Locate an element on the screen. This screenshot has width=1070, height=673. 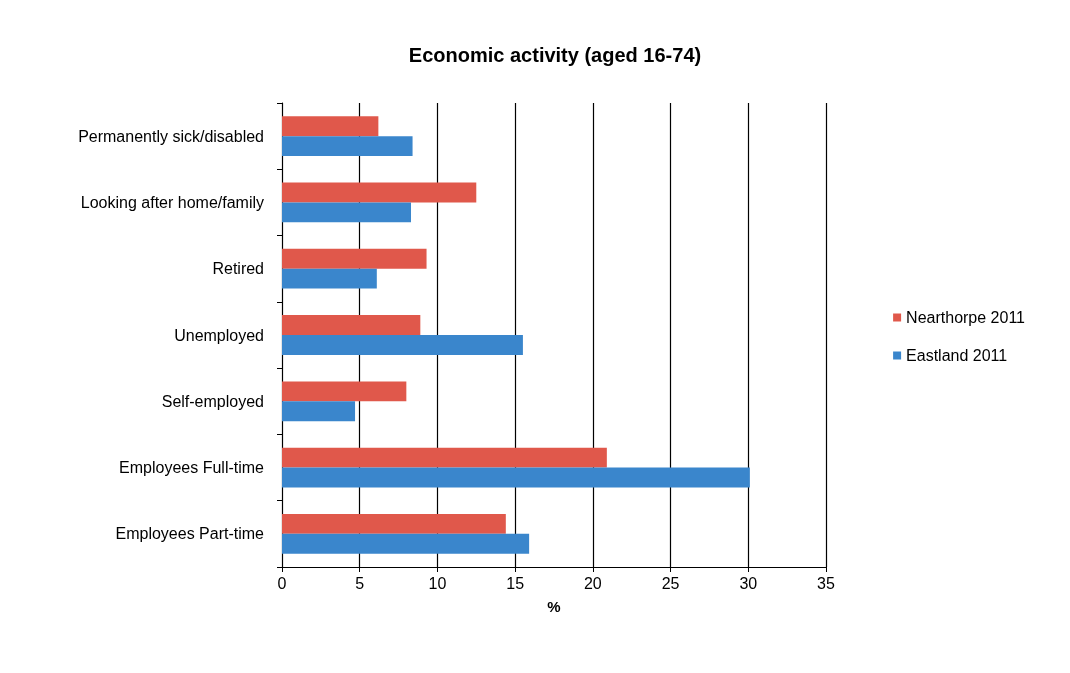
x-tick-label: 5 is located at coordinates (360, 583).